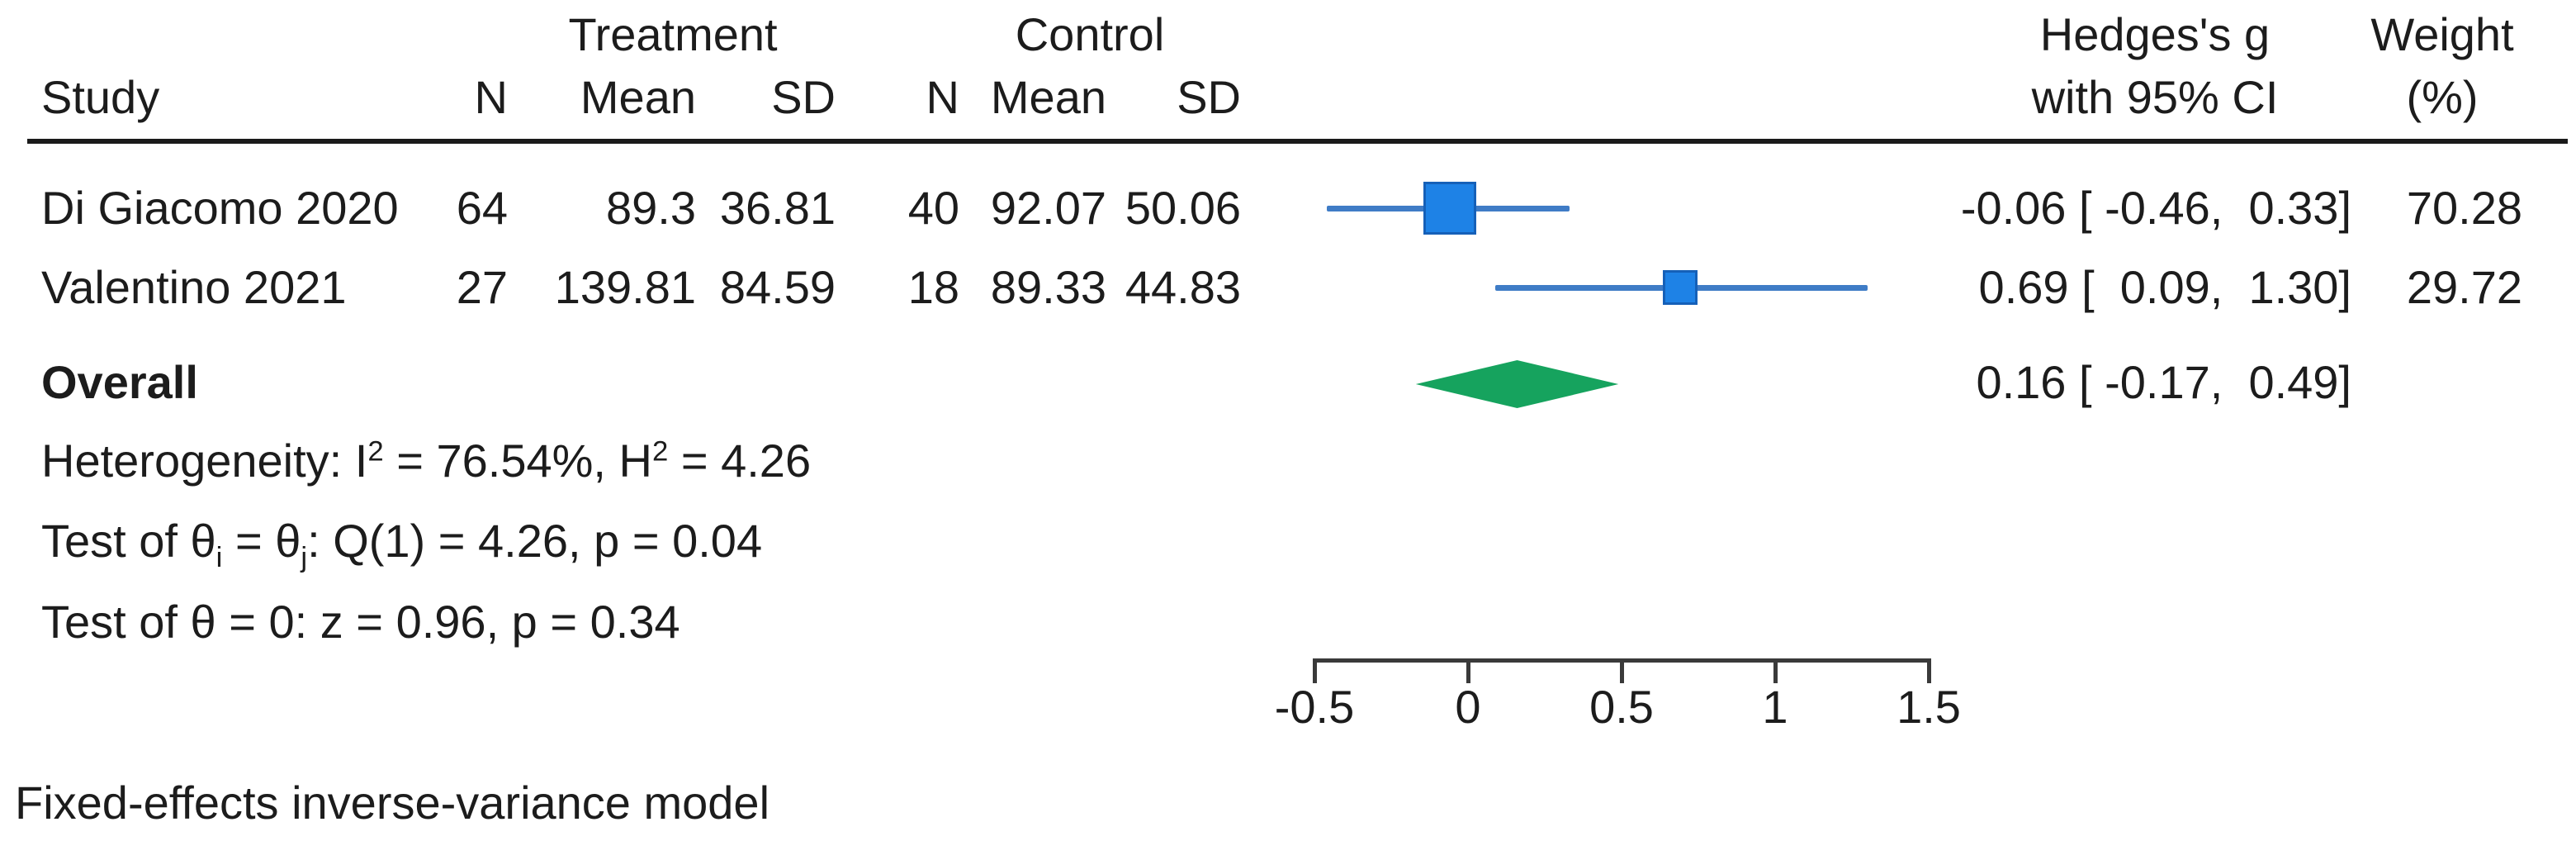  Describe the element at coordinates (1183, 208) in the screenshot. I see `control-sd: 50.06` at that location.